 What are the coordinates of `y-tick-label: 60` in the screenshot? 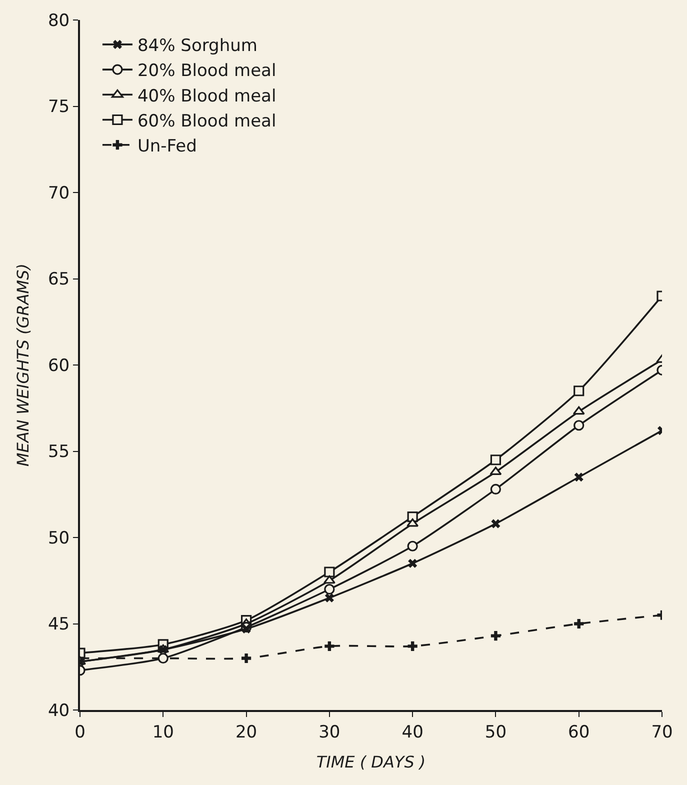 It's located at (59, 366).